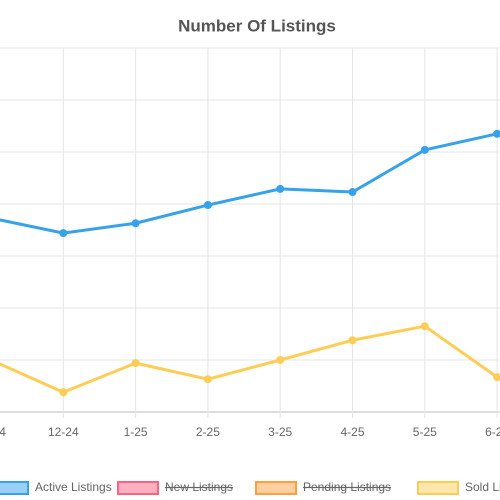  Describe the element at coordinates (492, 432) in the screenshot. I see `x-tick-label: 6-25` at that location.